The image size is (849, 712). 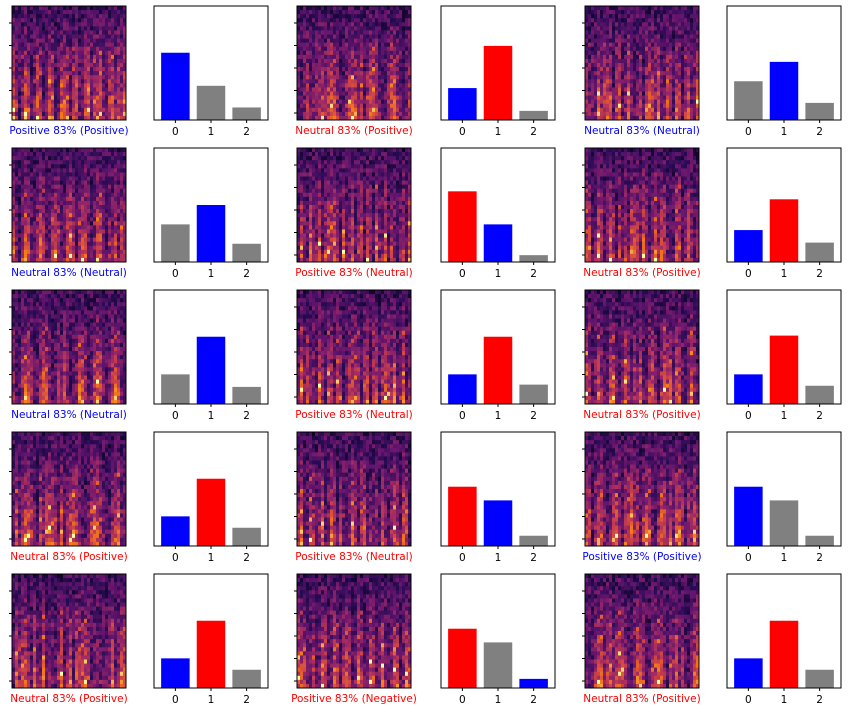 What do you see at coordinates (819, 111) in the screenshot?
I see `probability-bar` at bounding box center [819, 111].